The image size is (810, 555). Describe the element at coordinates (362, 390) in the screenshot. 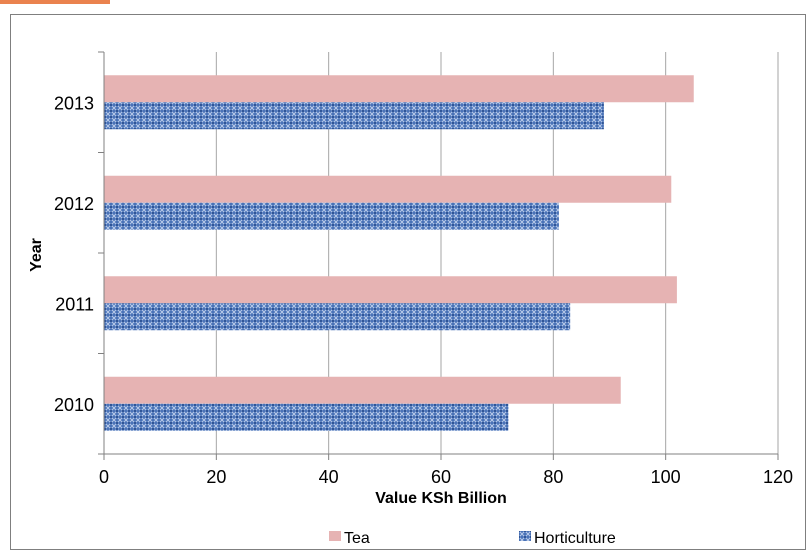

I see `bar-tea-2010` at that location.